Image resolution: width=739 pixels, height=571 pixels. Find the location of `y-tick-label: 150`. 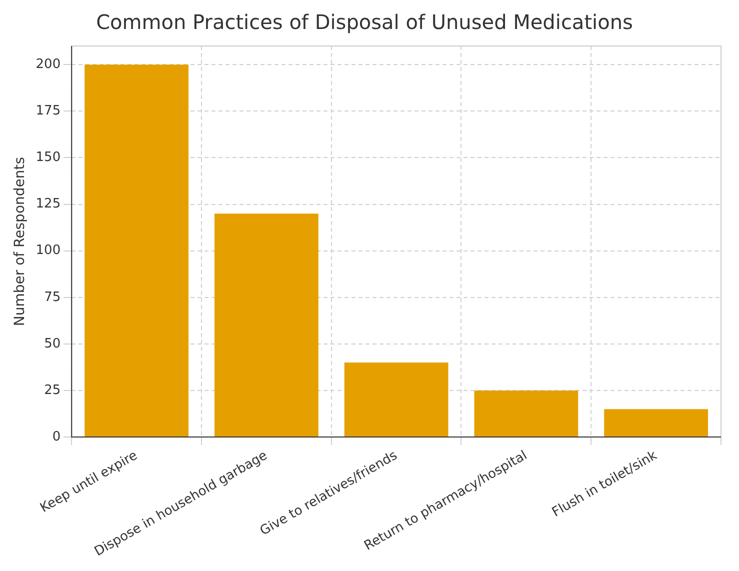

y-tick-label: 150 is located at coordinates (48, 158).